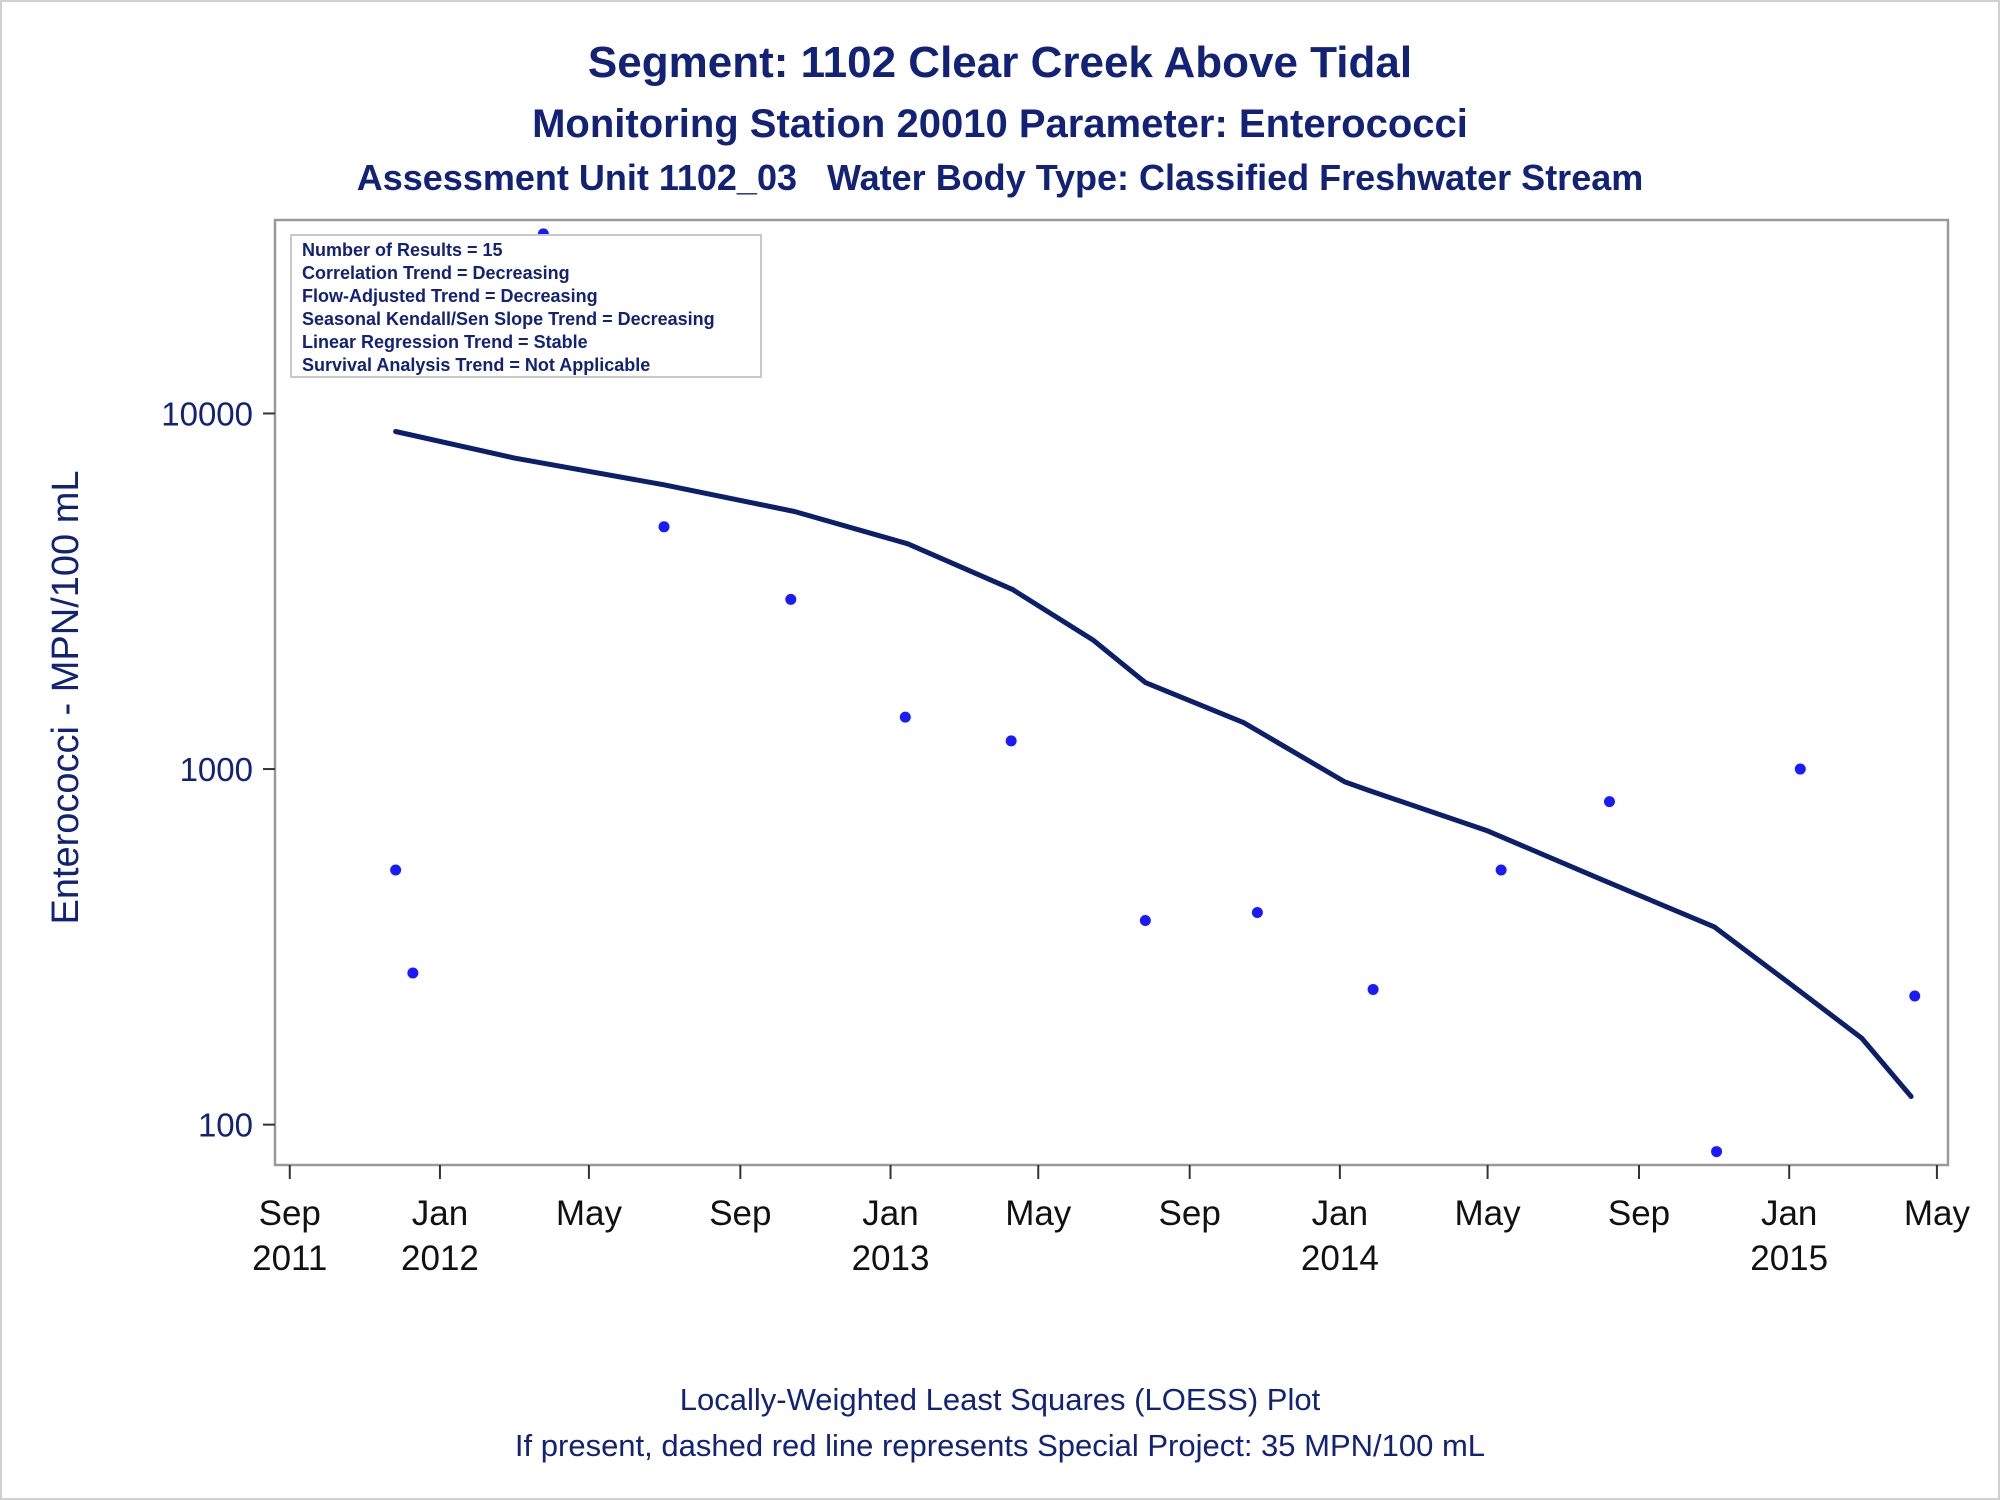 This screenshot has height=1500, width=2000. I want to click on stats-legend-line: Survival Analysis Trend = Not Applicable, so click(476, 365).